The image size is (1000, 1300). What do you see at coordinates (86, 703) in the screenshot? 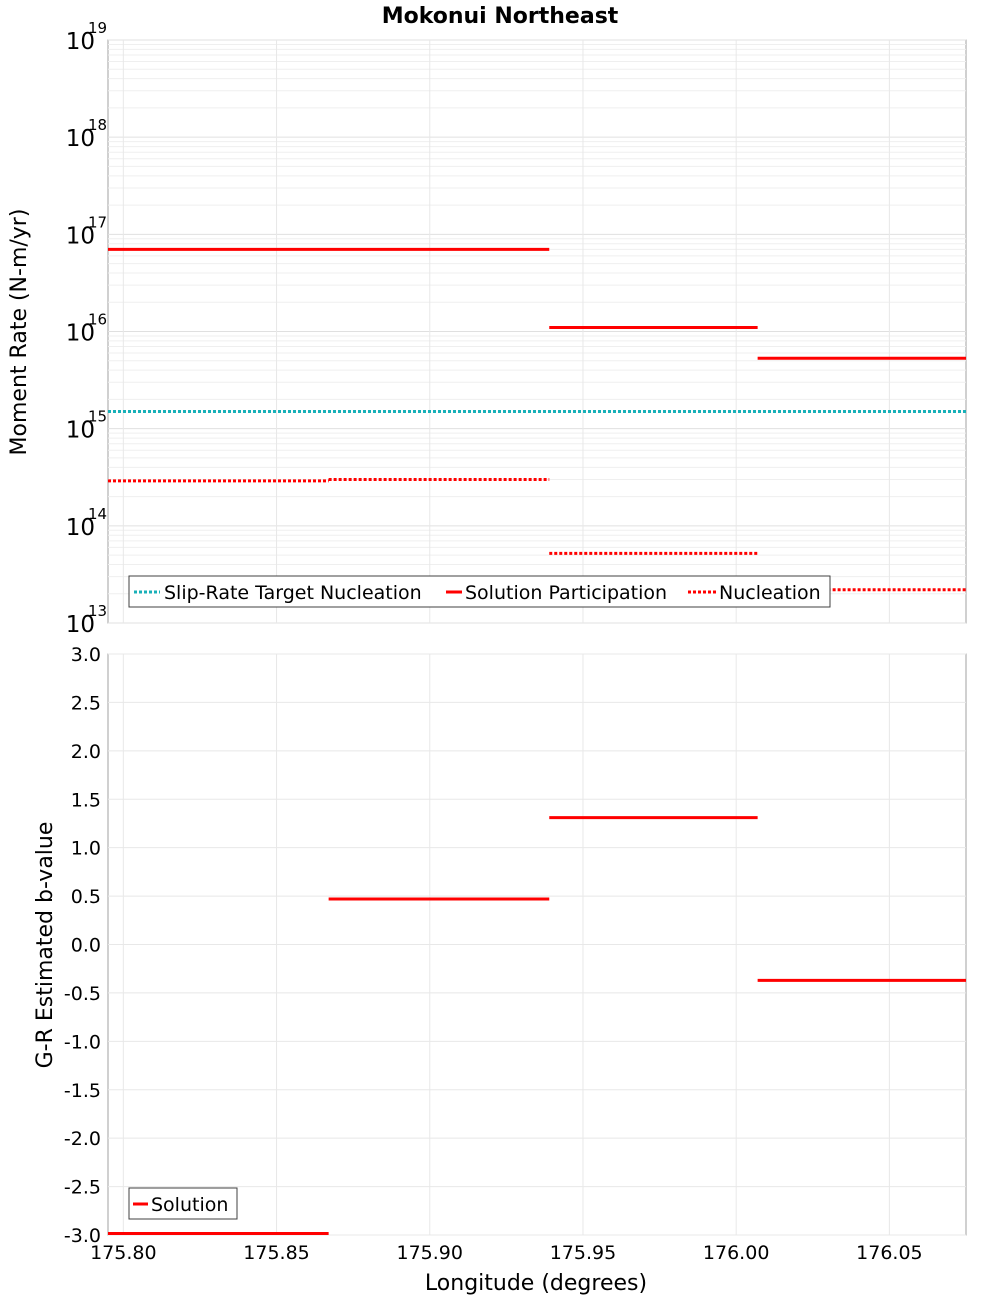
I see `y-tick-label: 2.5` at bounding box center [86, 703].